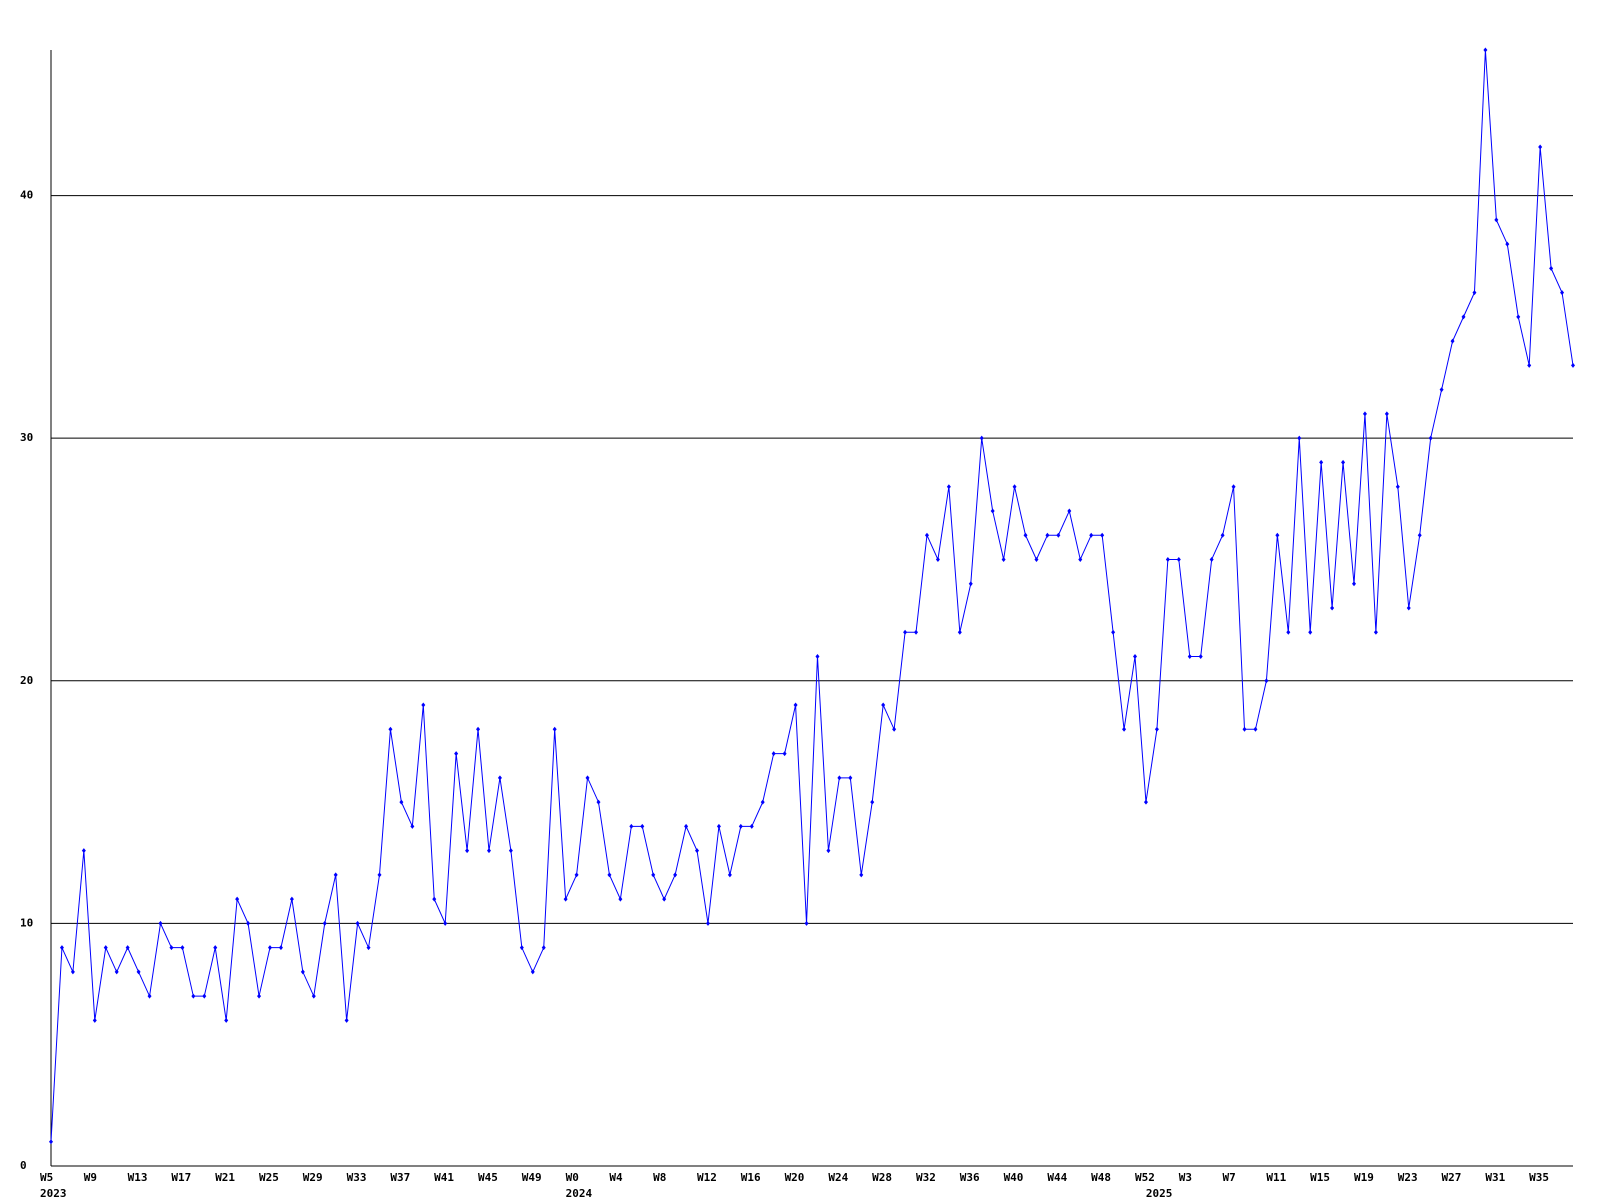 This screenshot has width=1600, height=1200. What do you see at coordinates (795, 1177) in the screenshot?
I see `x-tick-label: W20` at bounding box center [795, 1177].